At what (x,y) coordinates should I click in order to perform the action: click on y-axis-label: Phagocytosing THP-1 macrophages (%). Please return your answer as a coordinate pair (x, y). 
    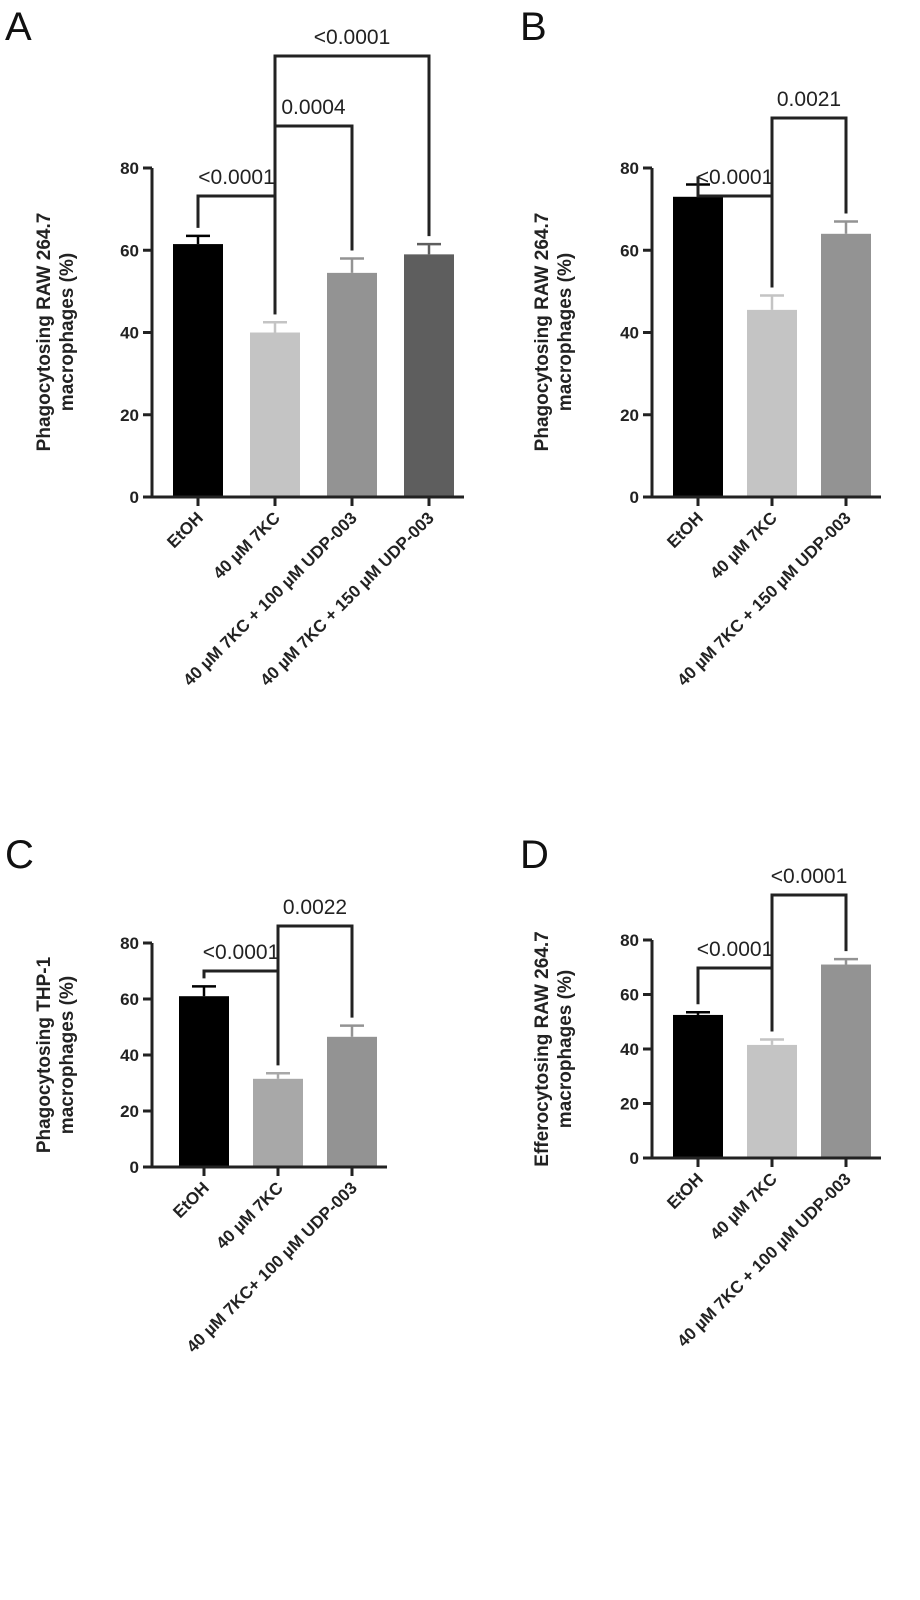
    Looking at the image, I should click on (56, 1054).